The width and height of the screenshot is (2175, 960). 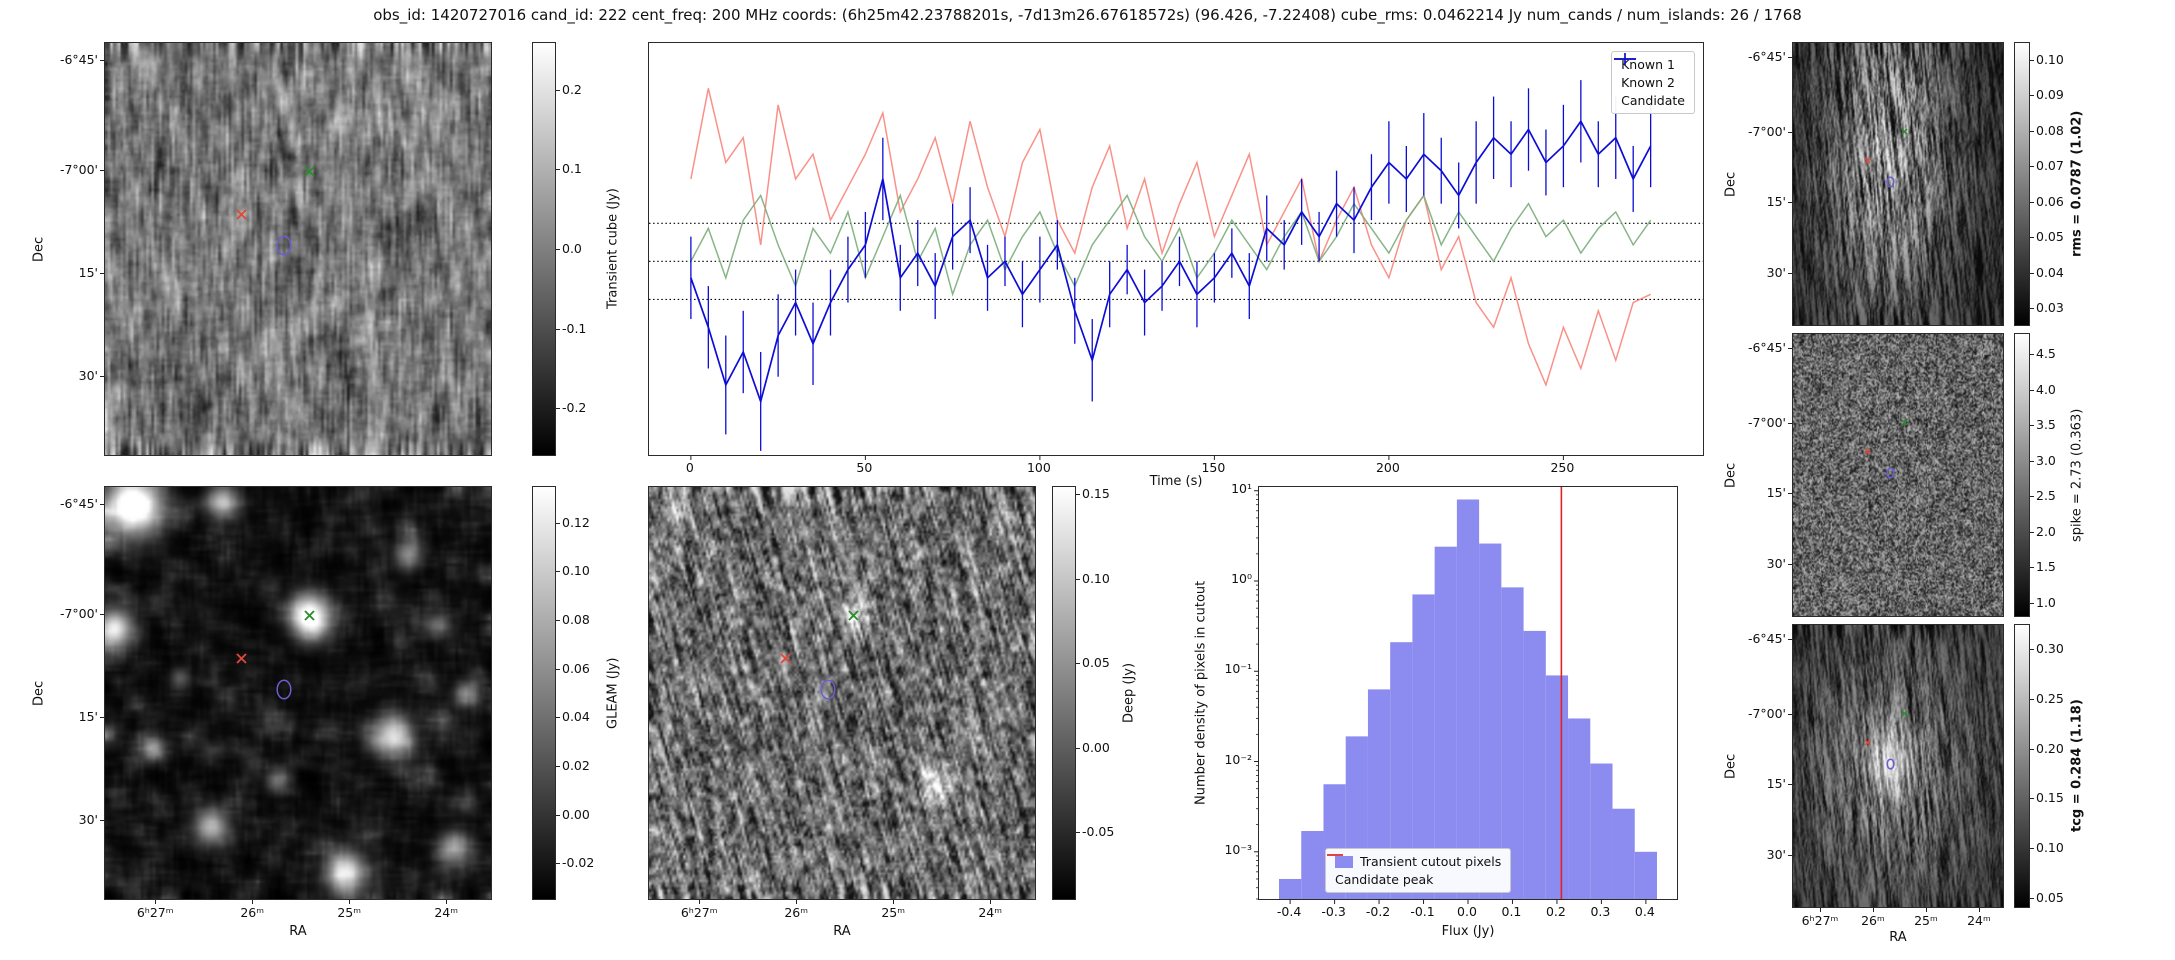 What do you see at coordinates (1511, 911) in the screenshot?
I see `x-tick-label: 0.1` at bounding box center [1511, 911].